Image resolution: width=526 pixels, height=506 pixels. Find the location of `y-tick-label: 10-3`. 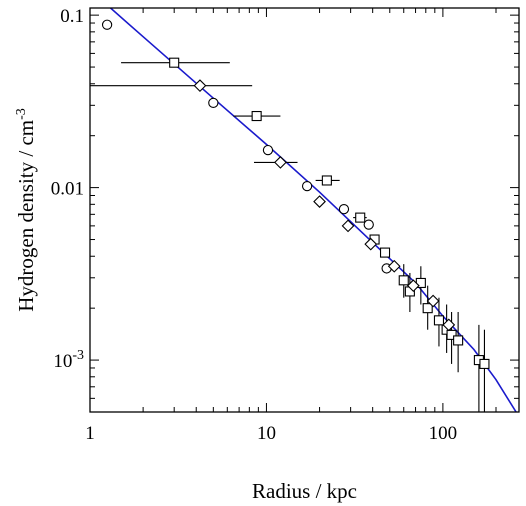

y-tick-label: 10-3 is located at coordinates (68, 360).